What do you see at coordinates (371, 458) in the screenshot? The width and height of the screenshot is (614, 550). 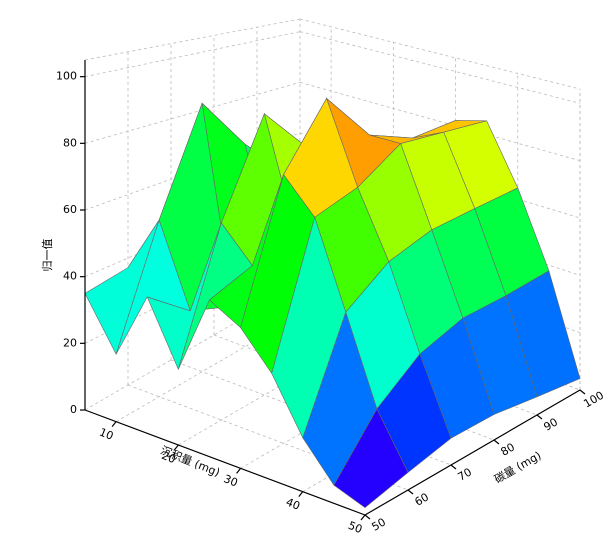 I see `surface-patch` at bounding box center [371, 458].